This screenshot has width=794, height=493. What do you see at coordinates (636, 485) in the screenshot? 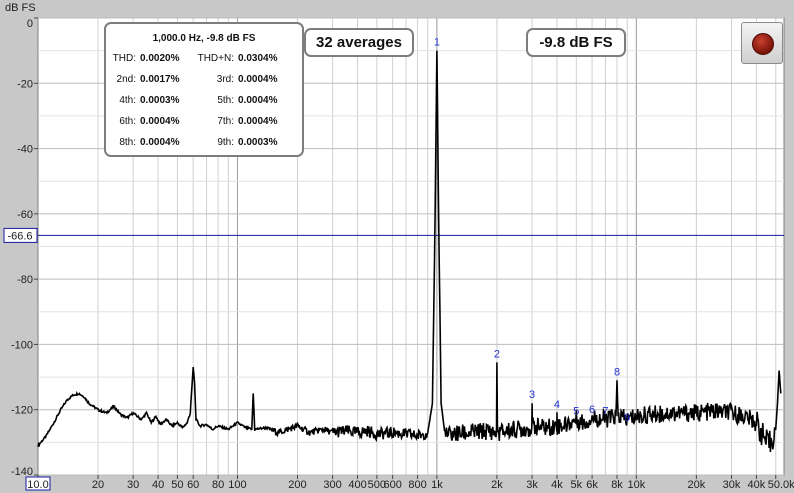
I see `x-tick-label: 10k` at bounding box center [636, 485].